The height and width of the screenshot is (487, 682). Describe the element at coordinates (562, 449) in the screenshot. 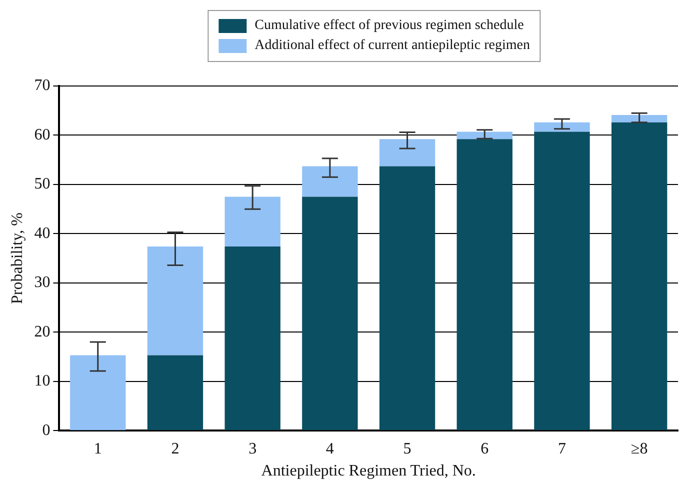

I see `x-tick-label: 7` at that location.